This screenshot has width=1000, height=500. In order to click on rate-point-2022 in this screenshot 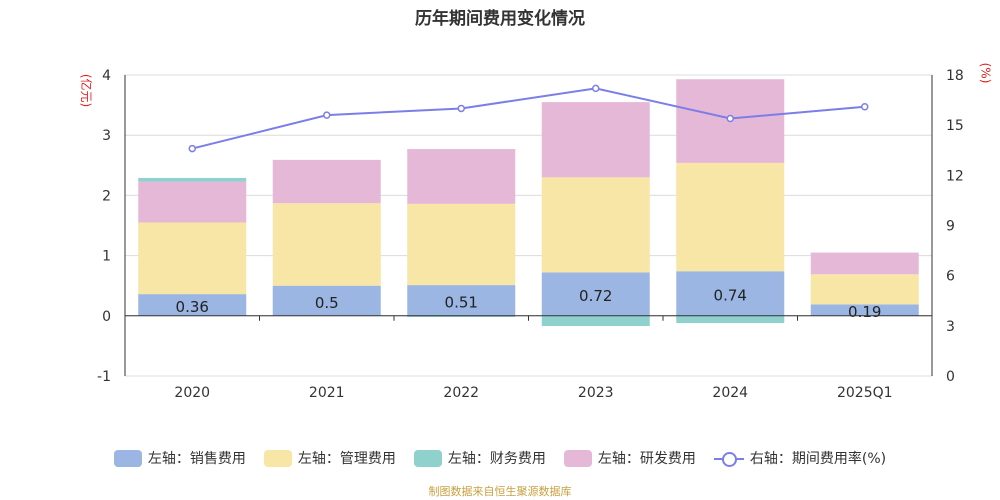, I will do `click(461, 108)`.